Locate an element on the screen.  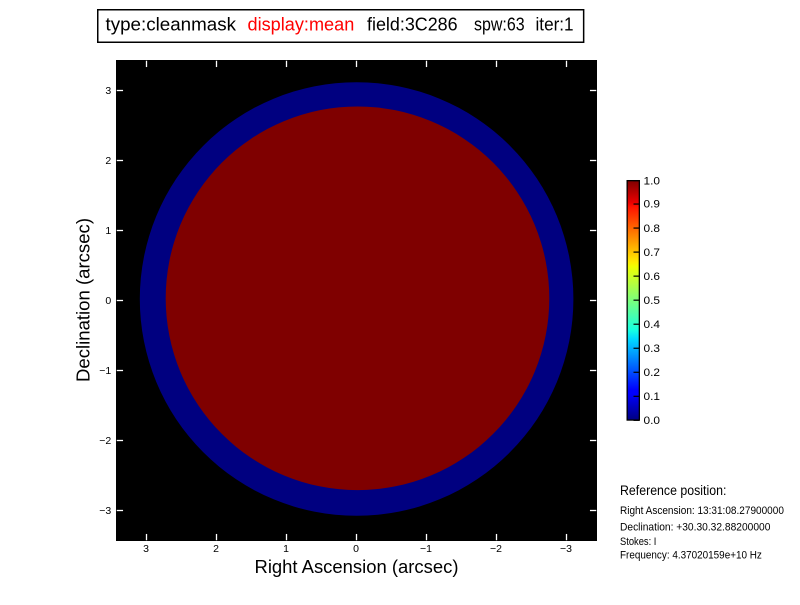
svg-text: iter:1 is located at coordinates (555, 25).